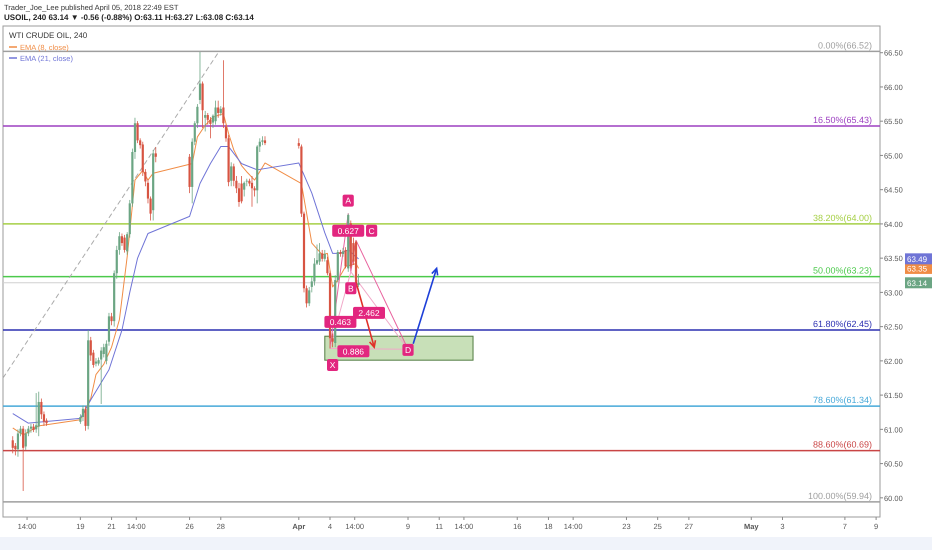 This screenshot has height=550, width=932. I want to click on ref-line-label: 38.20%(64.00), so click(842, 217).